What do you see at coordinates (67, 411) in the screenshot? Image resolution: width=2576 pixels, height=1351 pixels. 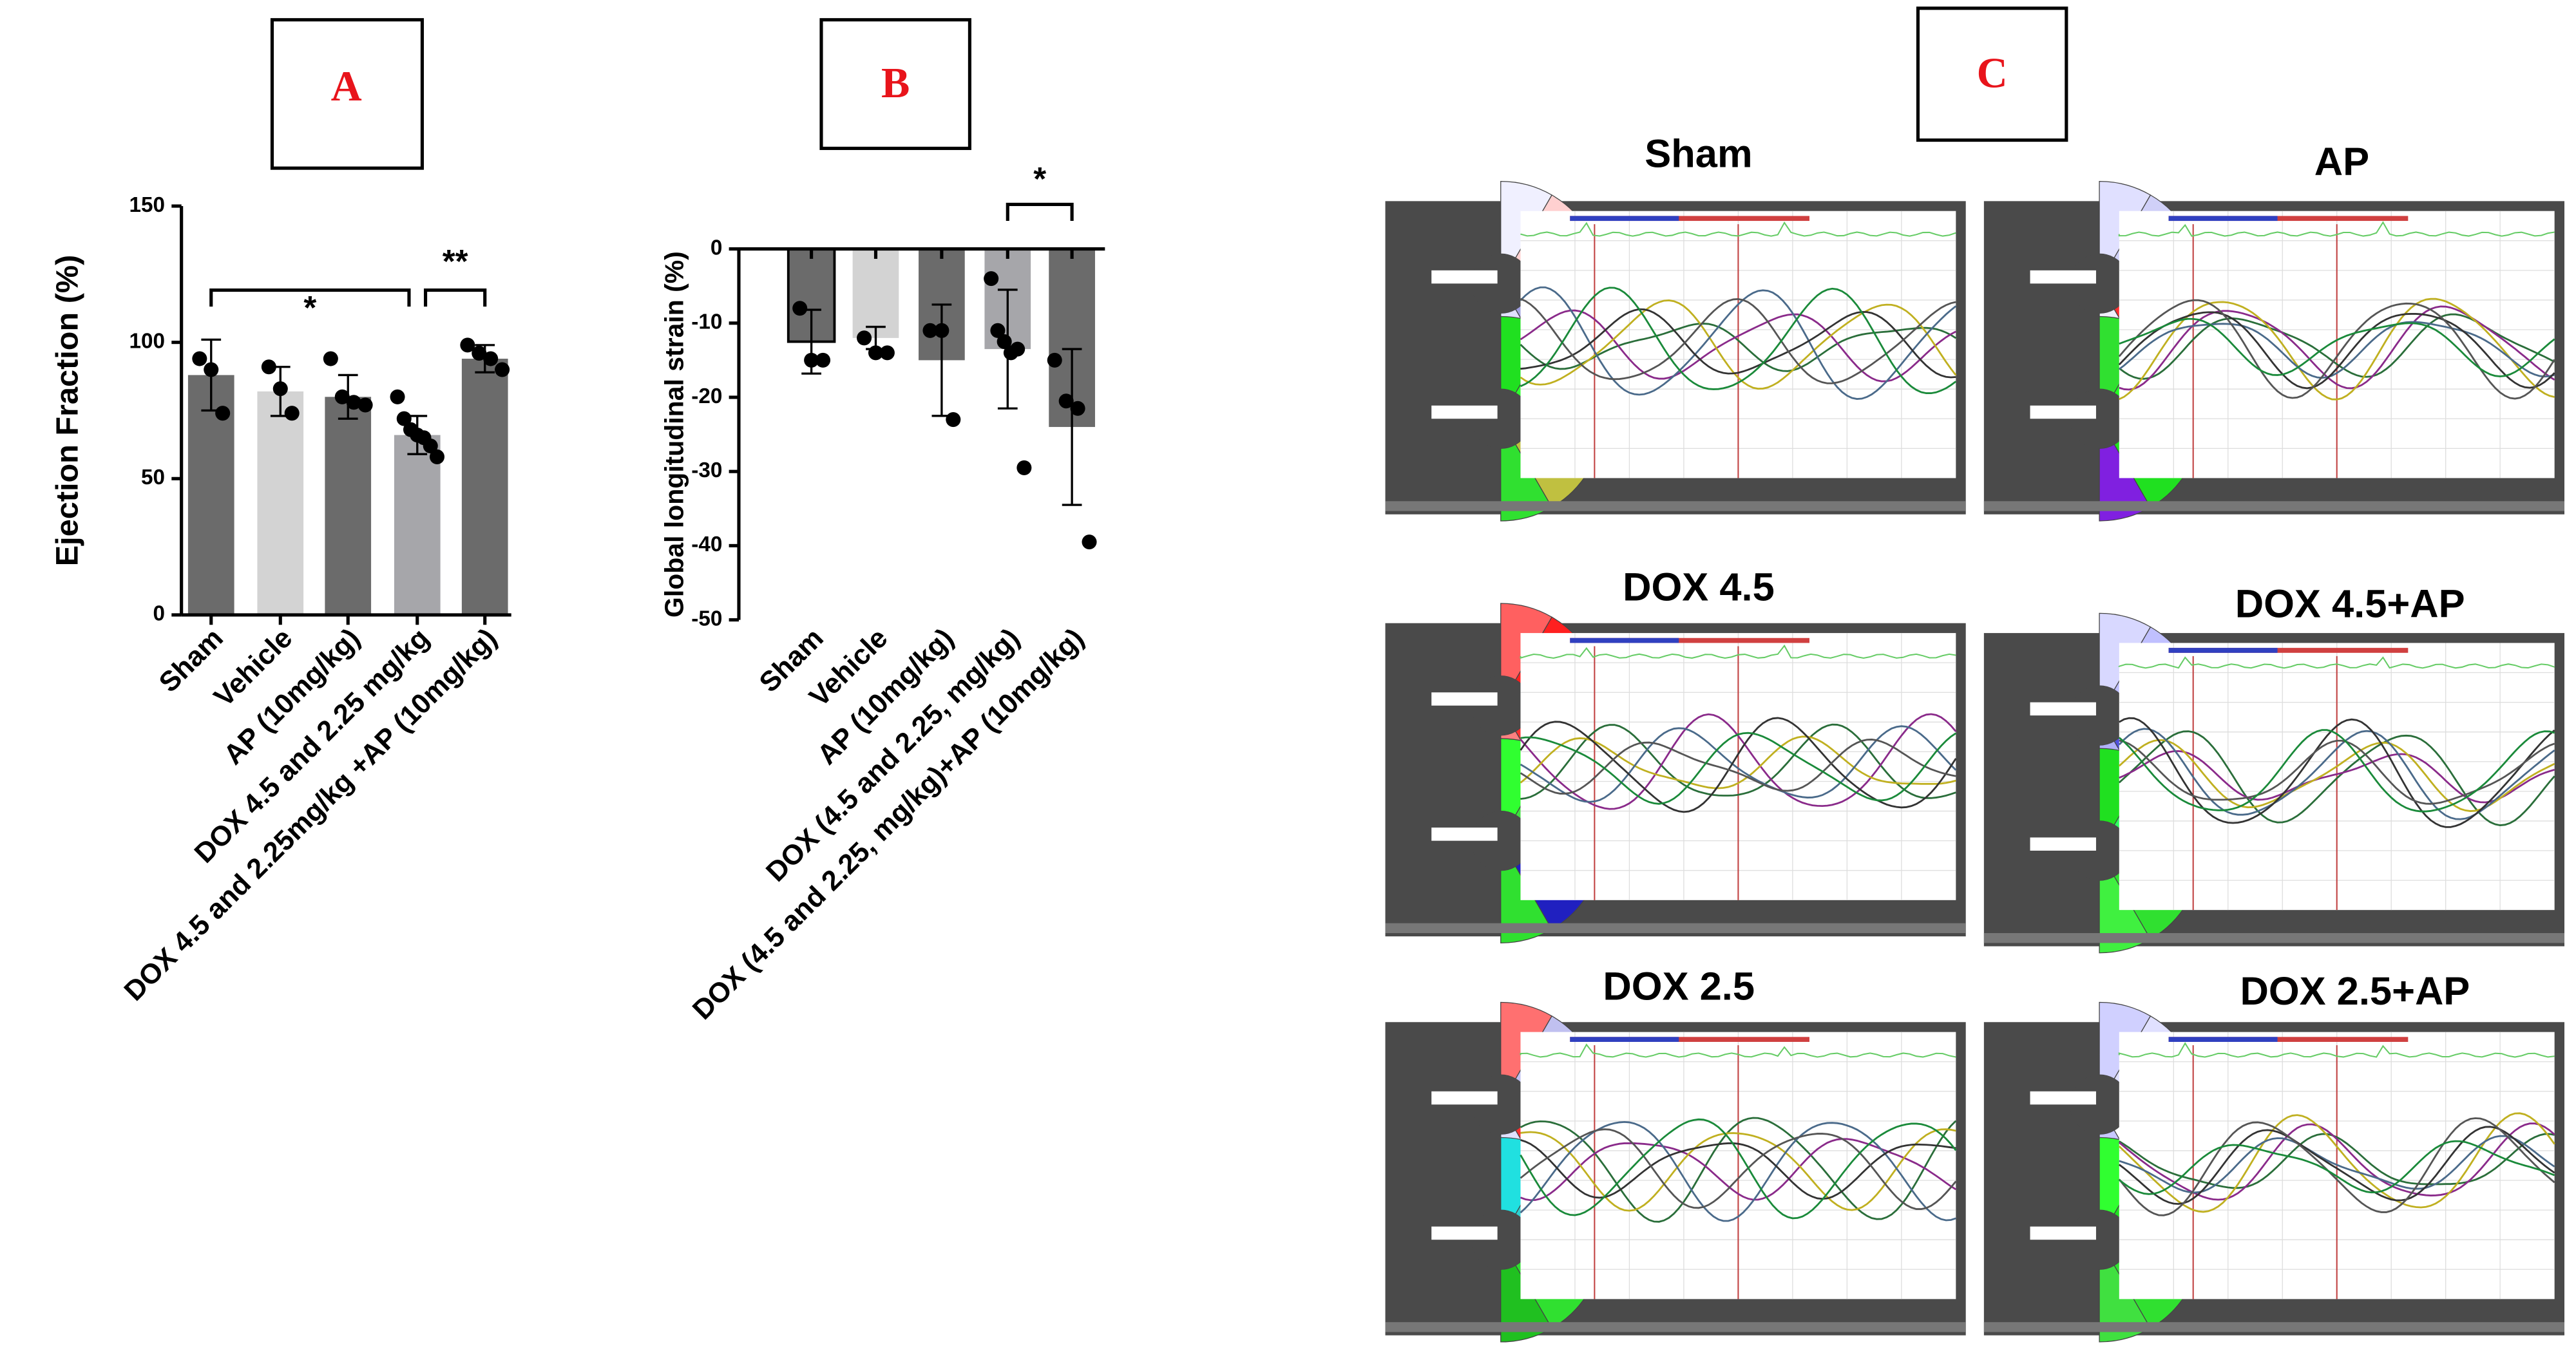 I see `y-axis-label: Ejection Fraction (%)` at bounding box center [67, 411].